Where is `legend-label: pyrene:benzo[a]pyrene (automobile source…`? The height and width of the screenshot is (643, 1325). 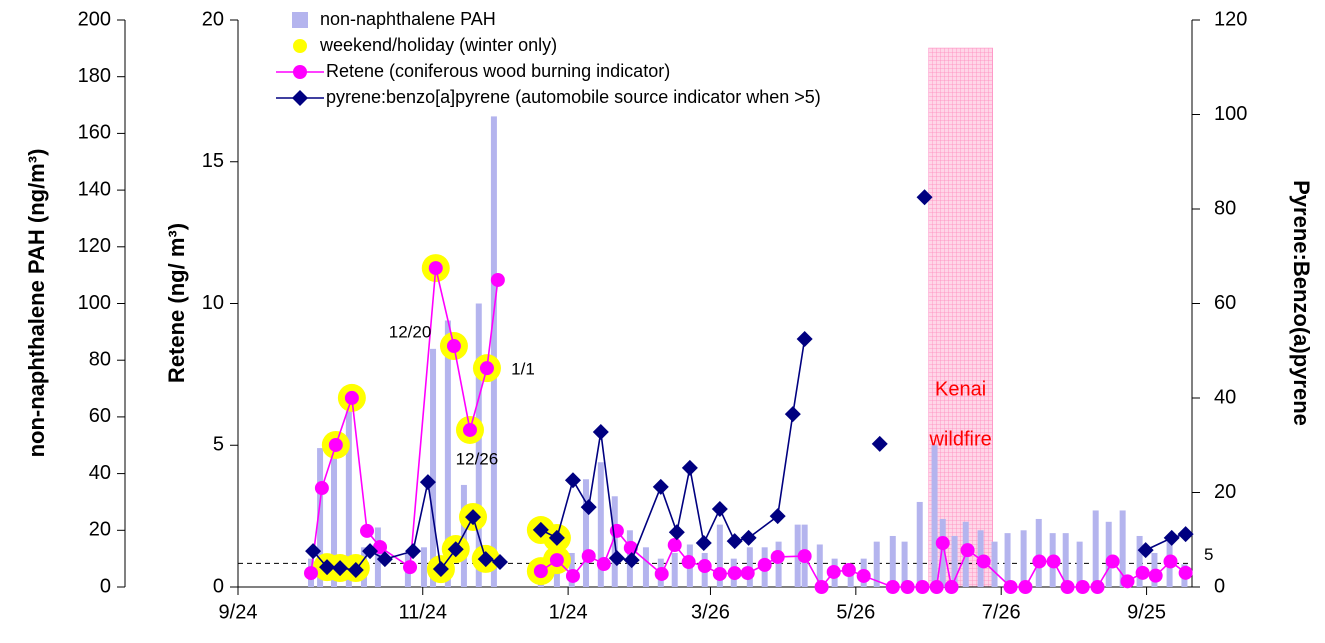 legend-label: pyrene:benzo[a]pyrene (automobile source… is located at coordinates (573, 97).